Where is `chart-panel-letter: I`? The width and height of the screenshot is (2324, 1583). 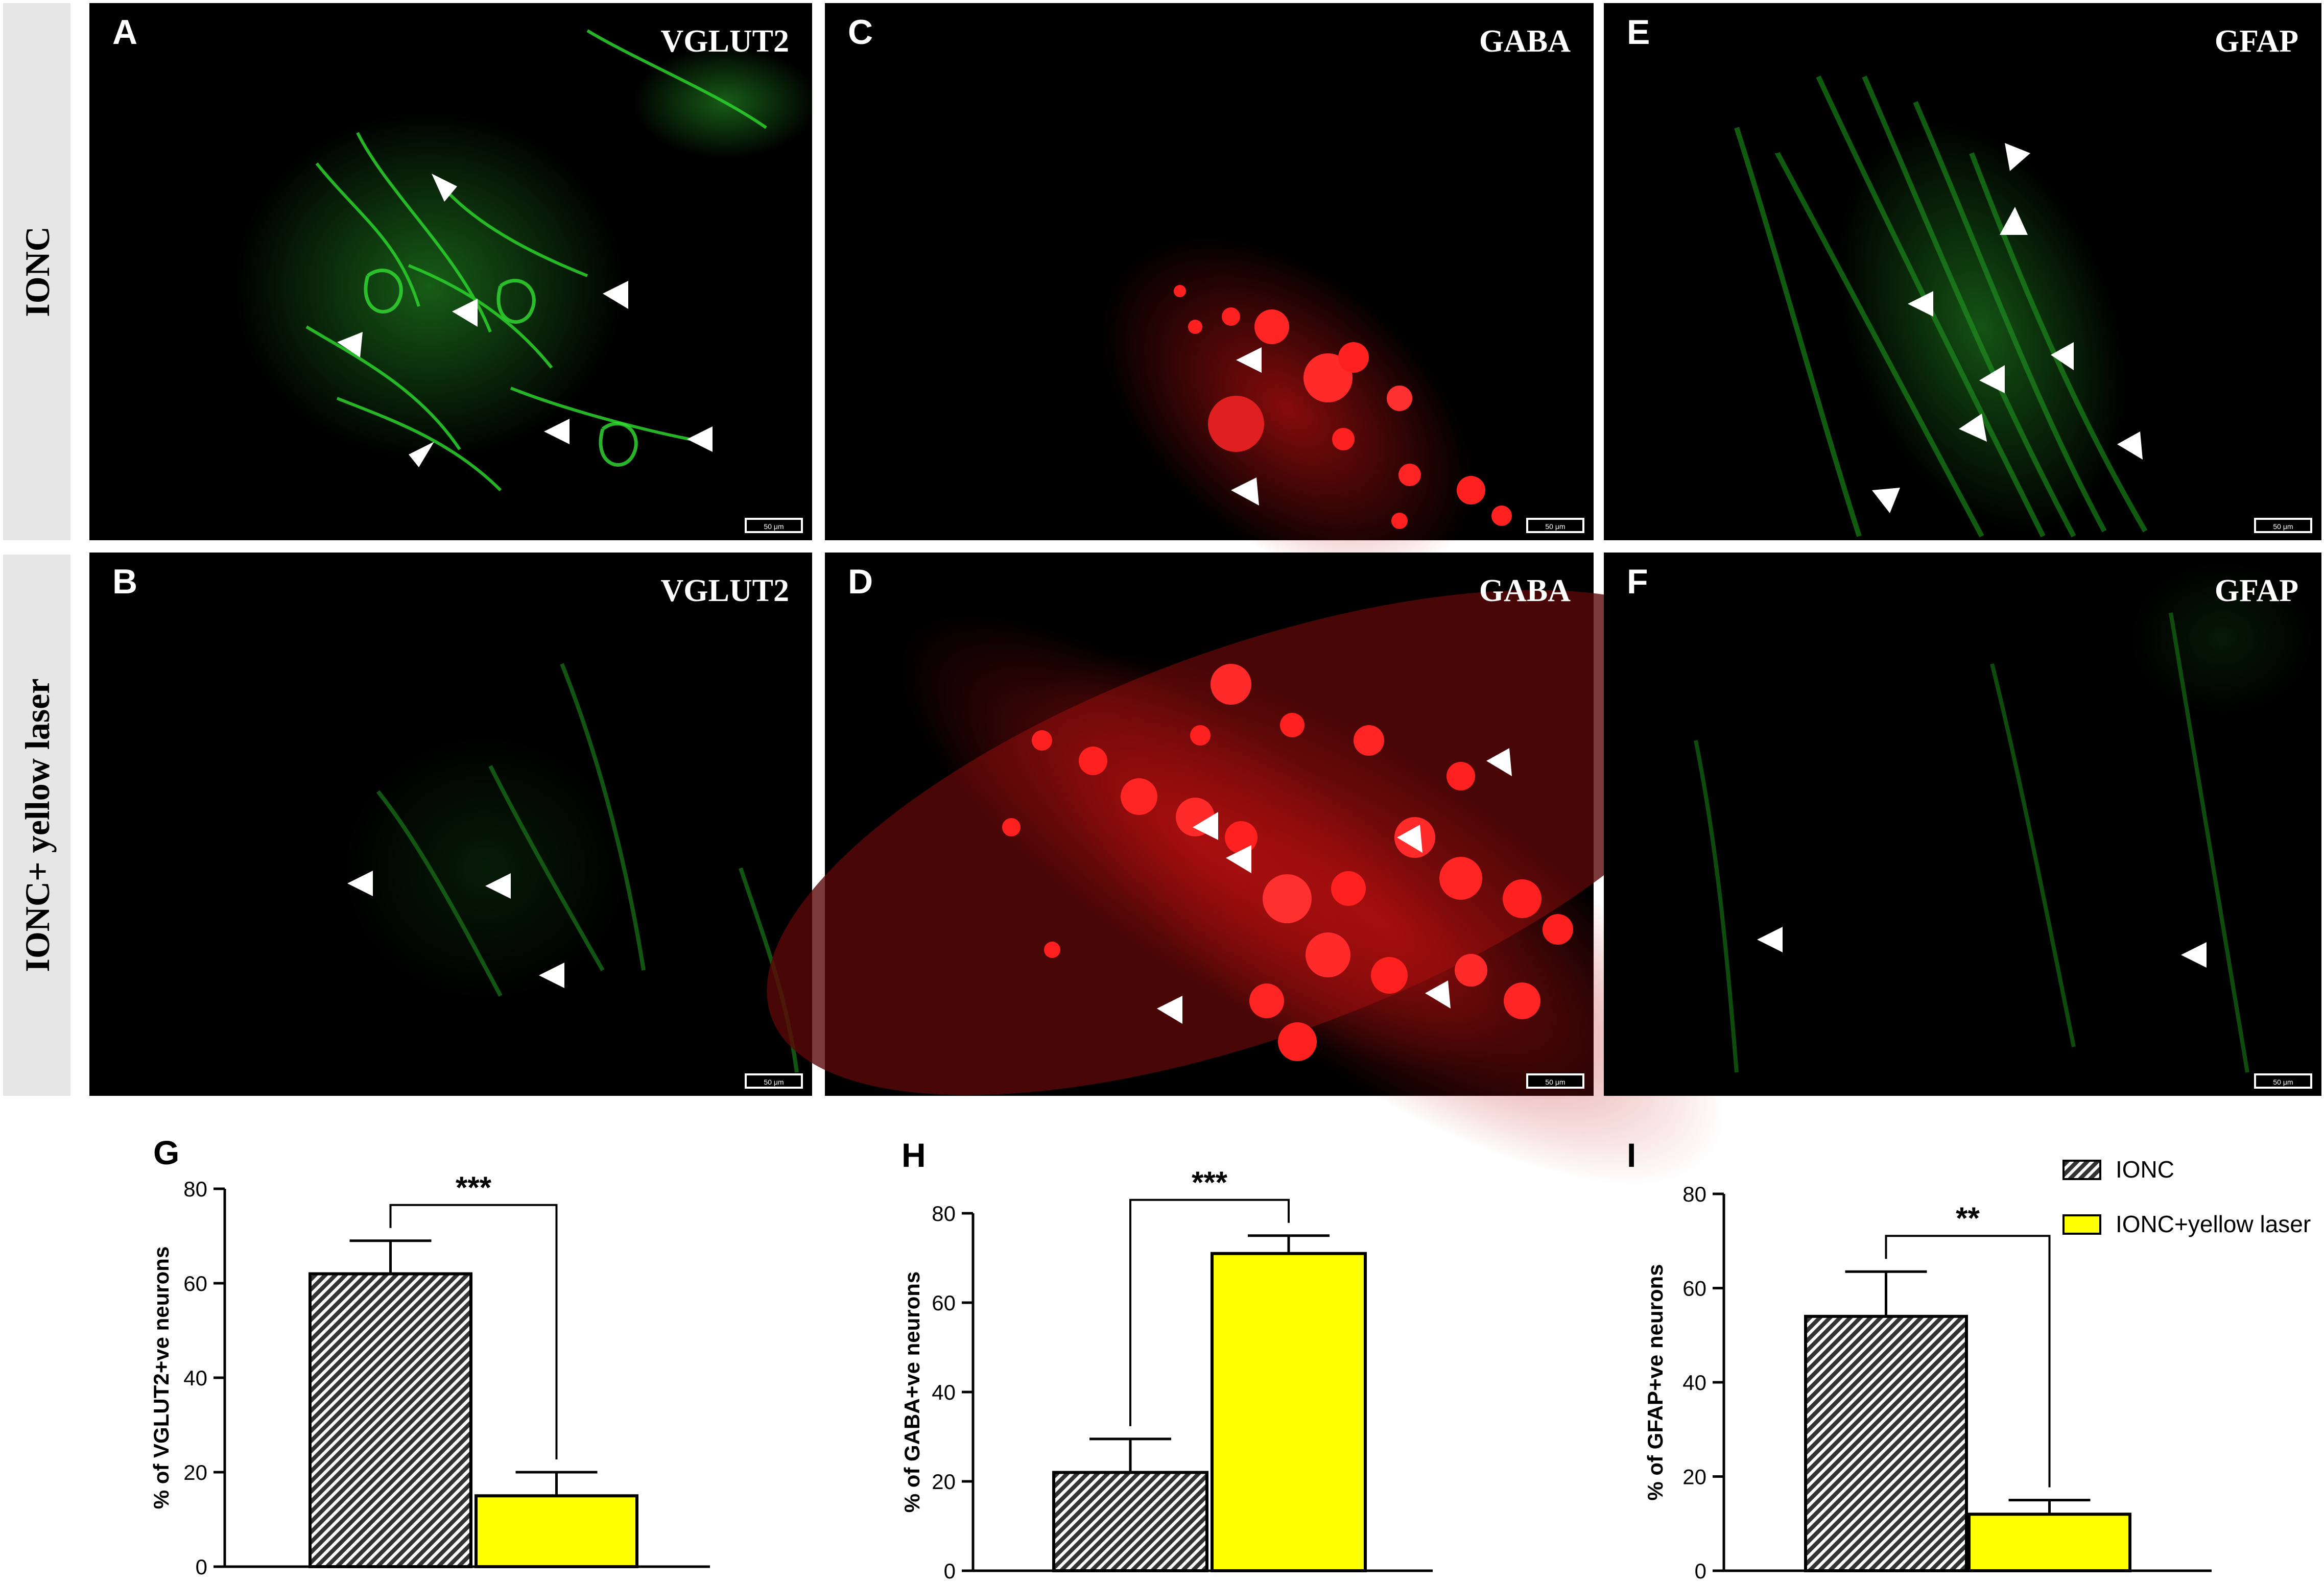 chart-panel-letter: I is located at coordinates (1631, 1155).